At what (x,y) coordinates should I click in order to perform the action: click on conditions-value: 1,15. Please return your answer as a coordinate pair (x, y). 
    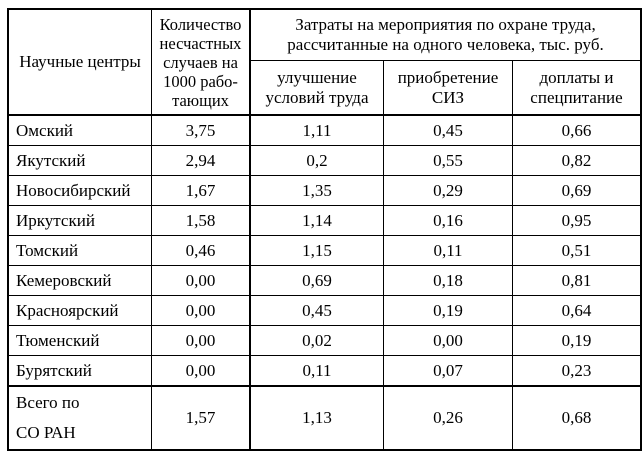
    Looking at the image, I should click on (317, 251).